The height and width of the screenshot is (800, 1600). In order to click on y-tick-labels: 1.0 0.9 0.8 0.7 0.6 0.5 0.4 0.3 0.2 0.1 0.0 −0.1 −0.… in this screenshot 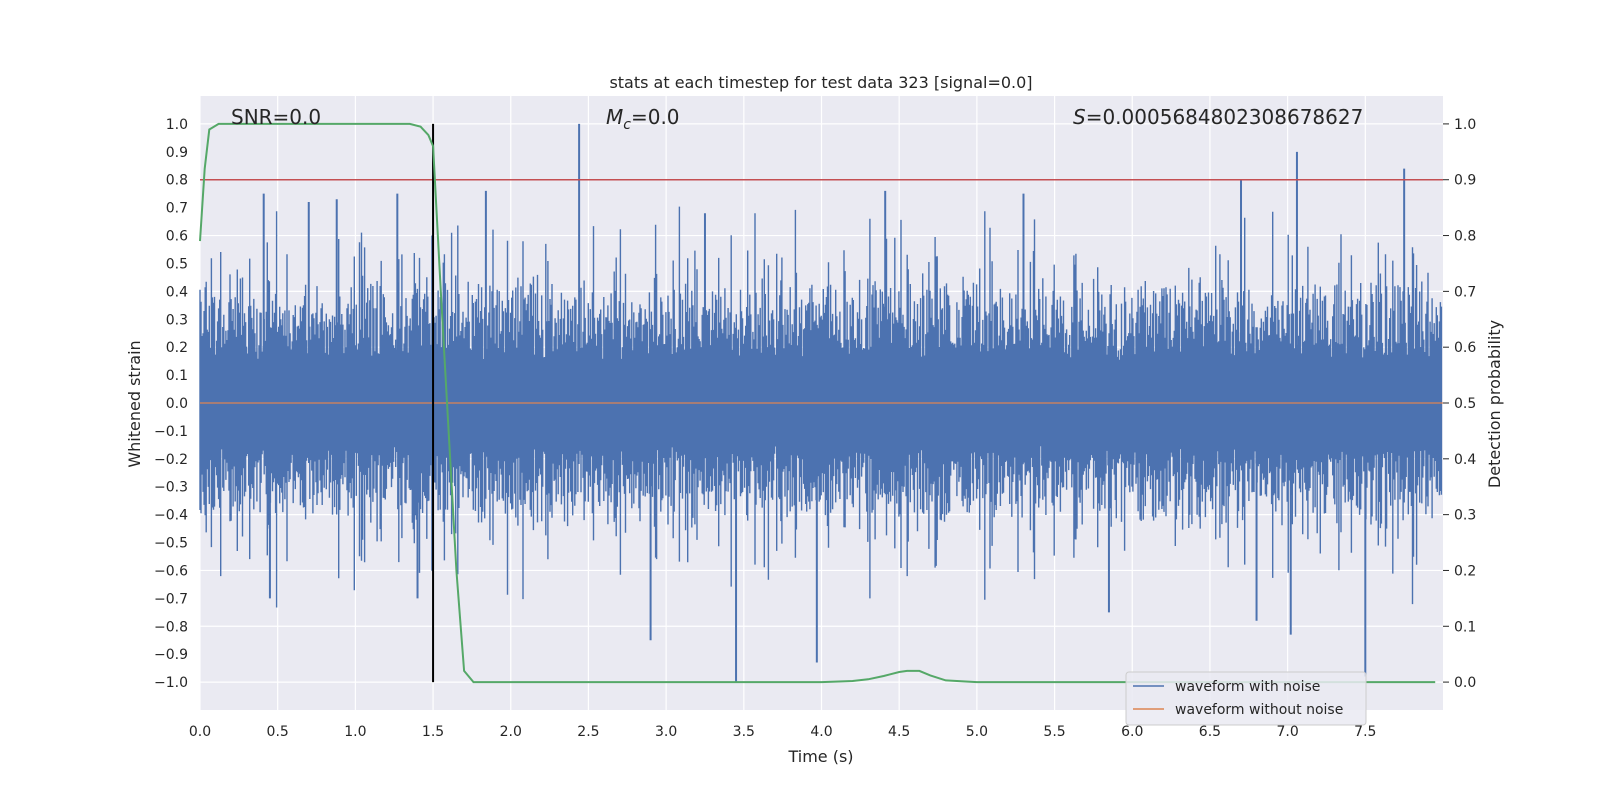, I will do `click(171, 404)`.